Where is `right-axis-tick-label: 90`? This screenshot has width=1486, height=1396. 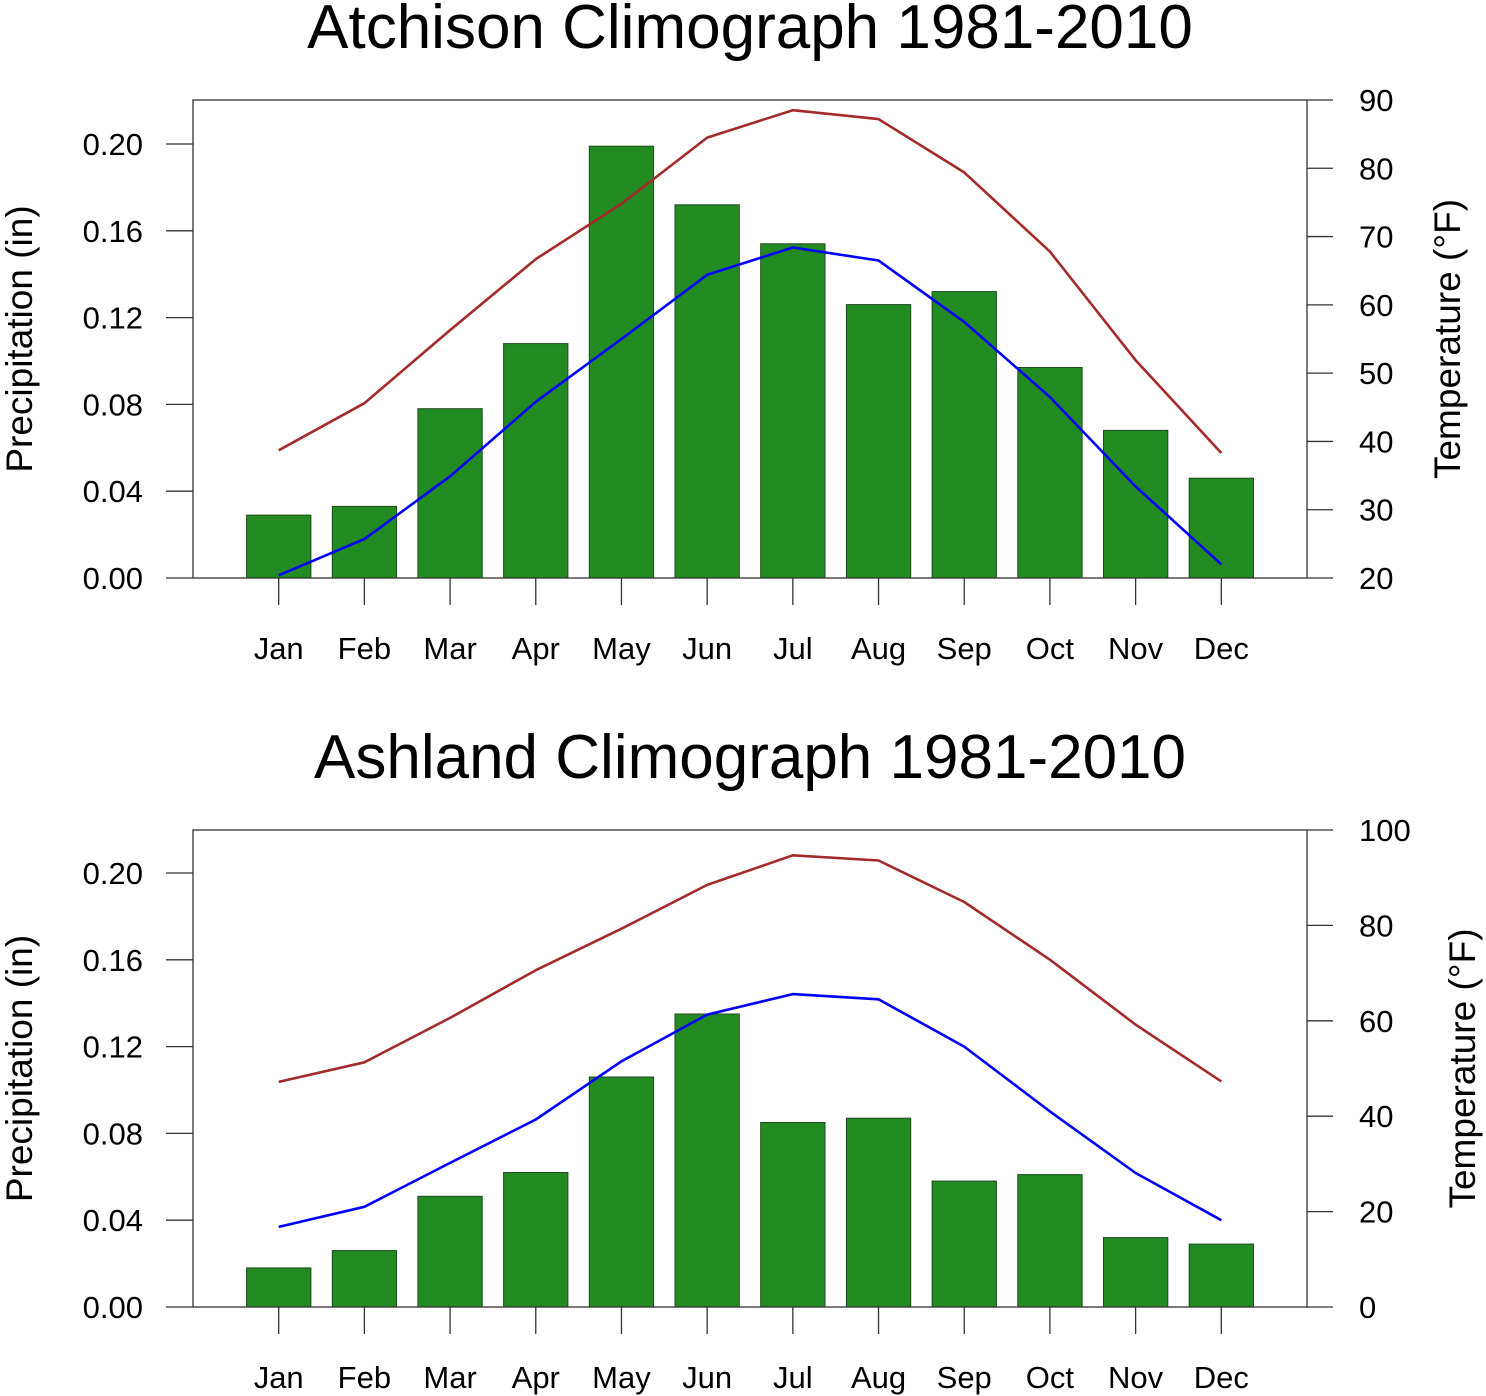
right-axis-tick-label: 90 is located at coordinates (1376, 100).